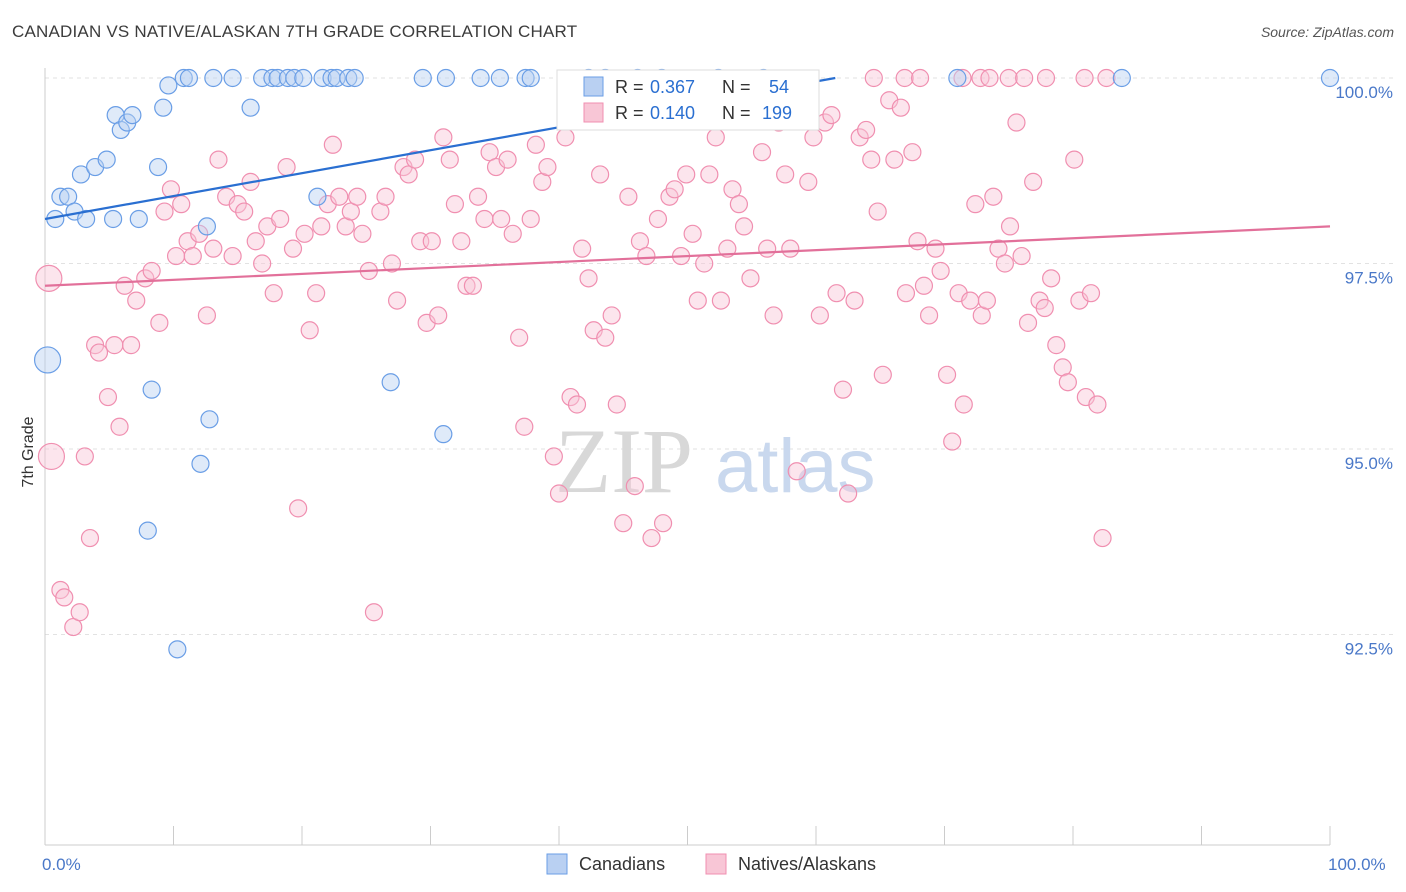  What do you see at coordinates (795, 466) in the screenshot?
I see `watermark-atlas: atlas` at bounding box center [795, 466].